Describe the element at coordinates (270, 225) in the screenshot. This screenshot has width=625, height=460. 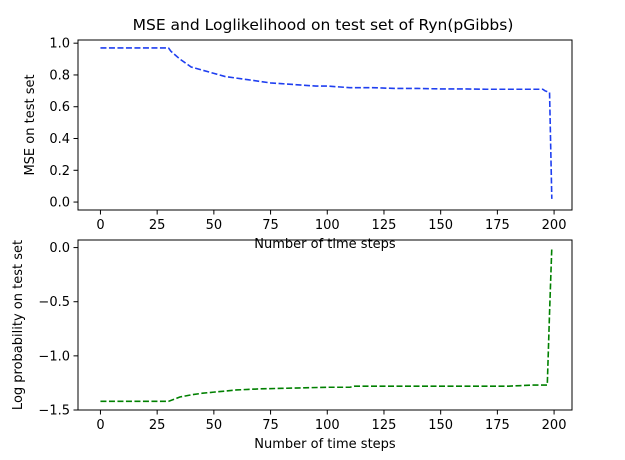
I see `mse-x-tick-label: 75` at that location.